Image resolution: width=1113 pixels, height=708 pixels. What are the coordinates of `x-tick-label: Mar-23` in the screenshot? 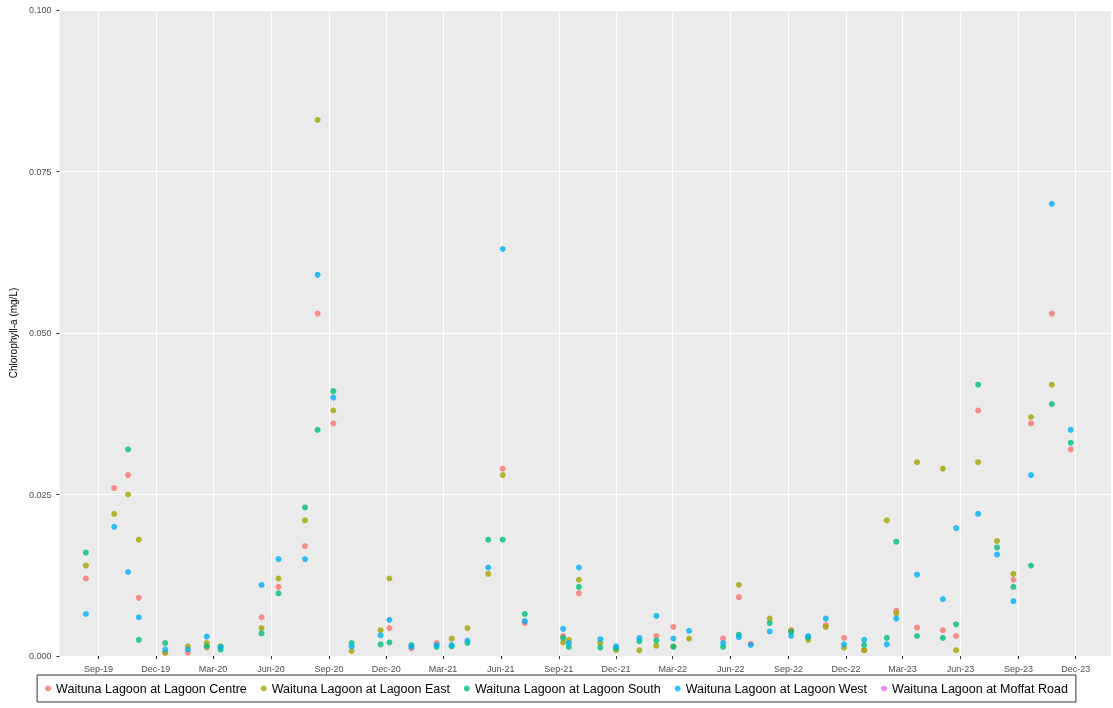 It's located at (902, 668).